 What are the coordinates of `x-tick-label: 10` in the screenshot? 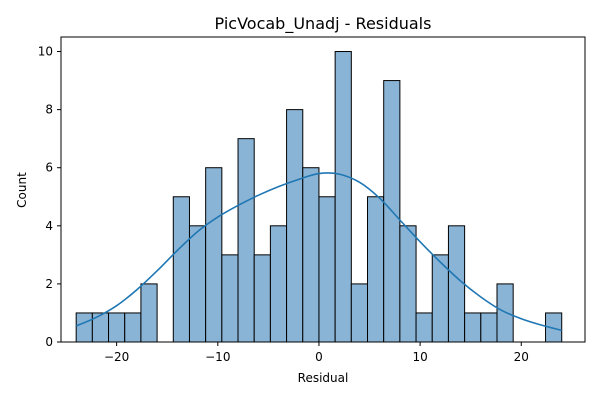 It's located at (419, 357).